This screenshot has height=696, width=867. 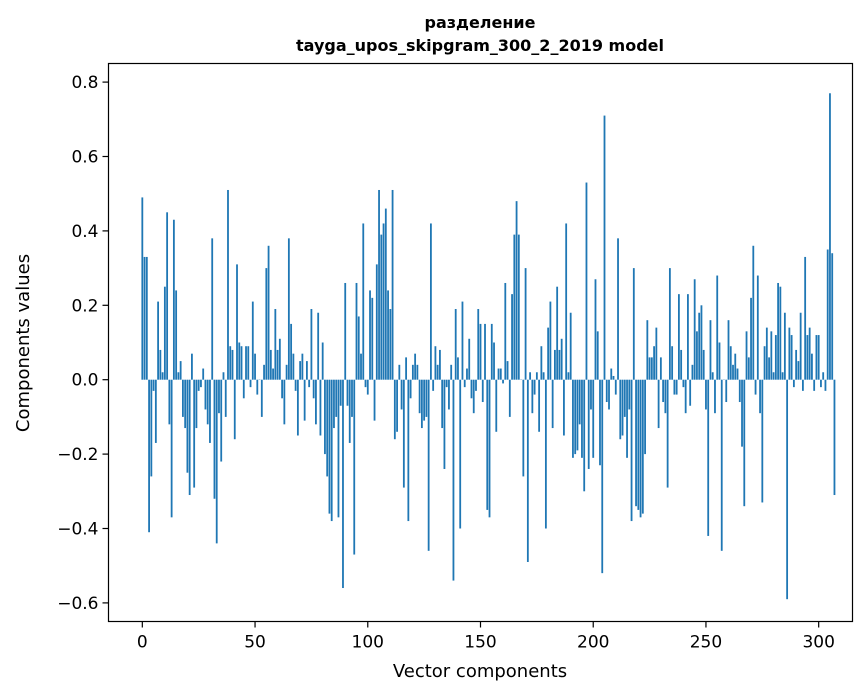 What do you see at coordinates (480, 45) in the screenshot?
I see `chart-subtitle: tayga_upos_skipgram_300_2_2019 model` at bounding box center [480, 45].